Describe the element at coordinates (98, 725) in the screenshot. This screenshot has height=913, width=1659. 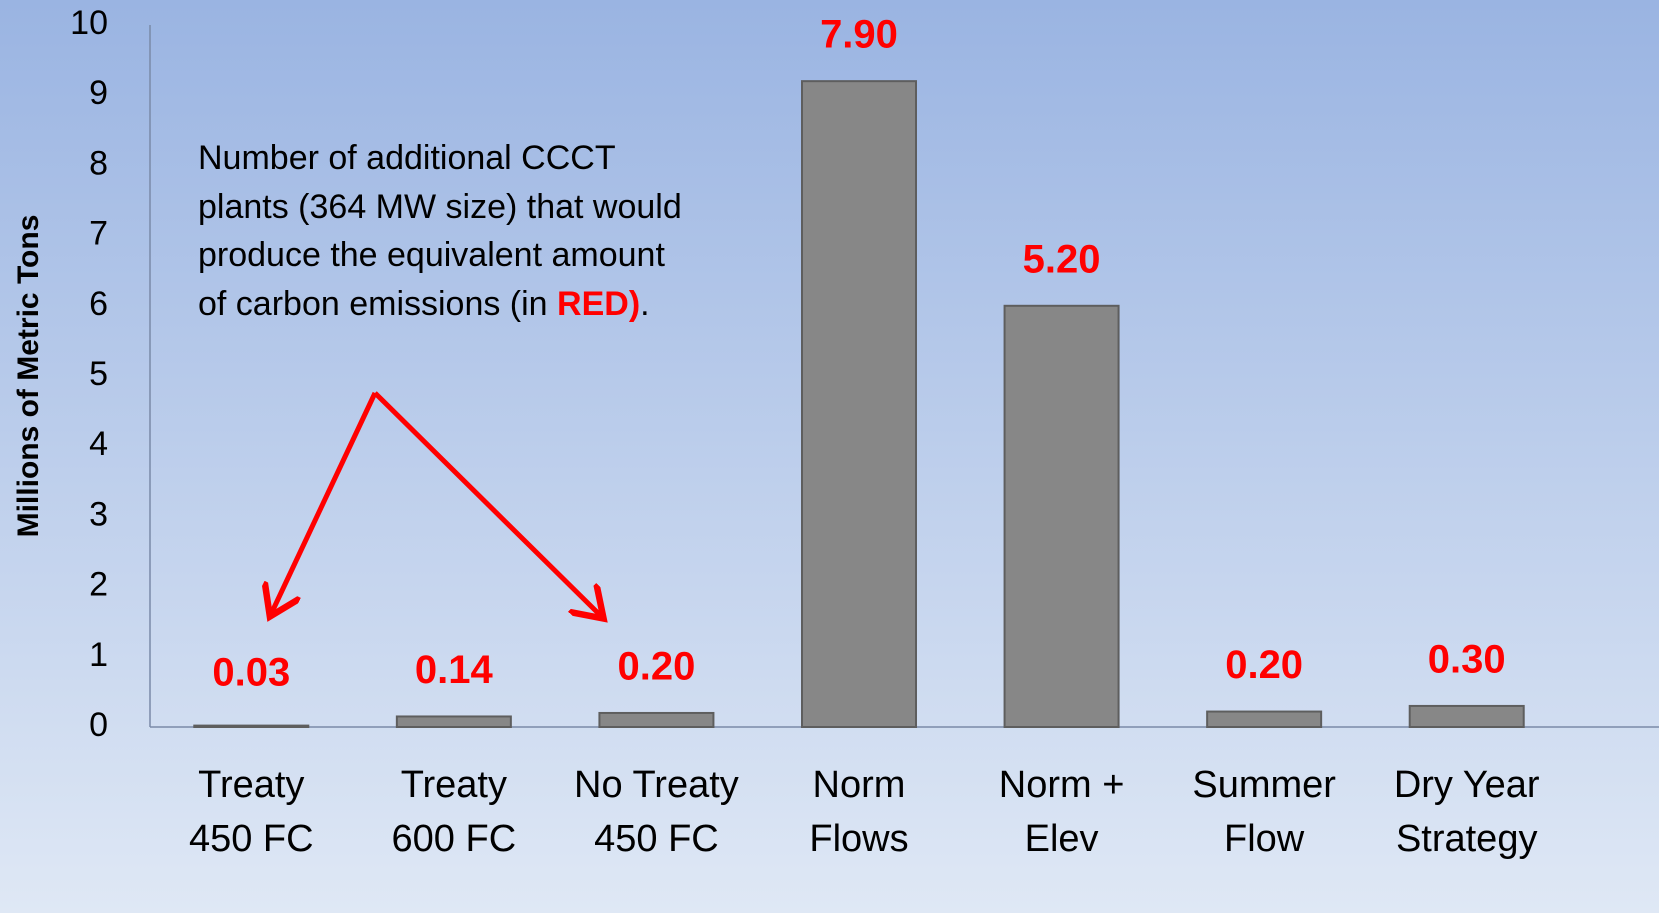
I see `y-tick-label: 0` at that location.